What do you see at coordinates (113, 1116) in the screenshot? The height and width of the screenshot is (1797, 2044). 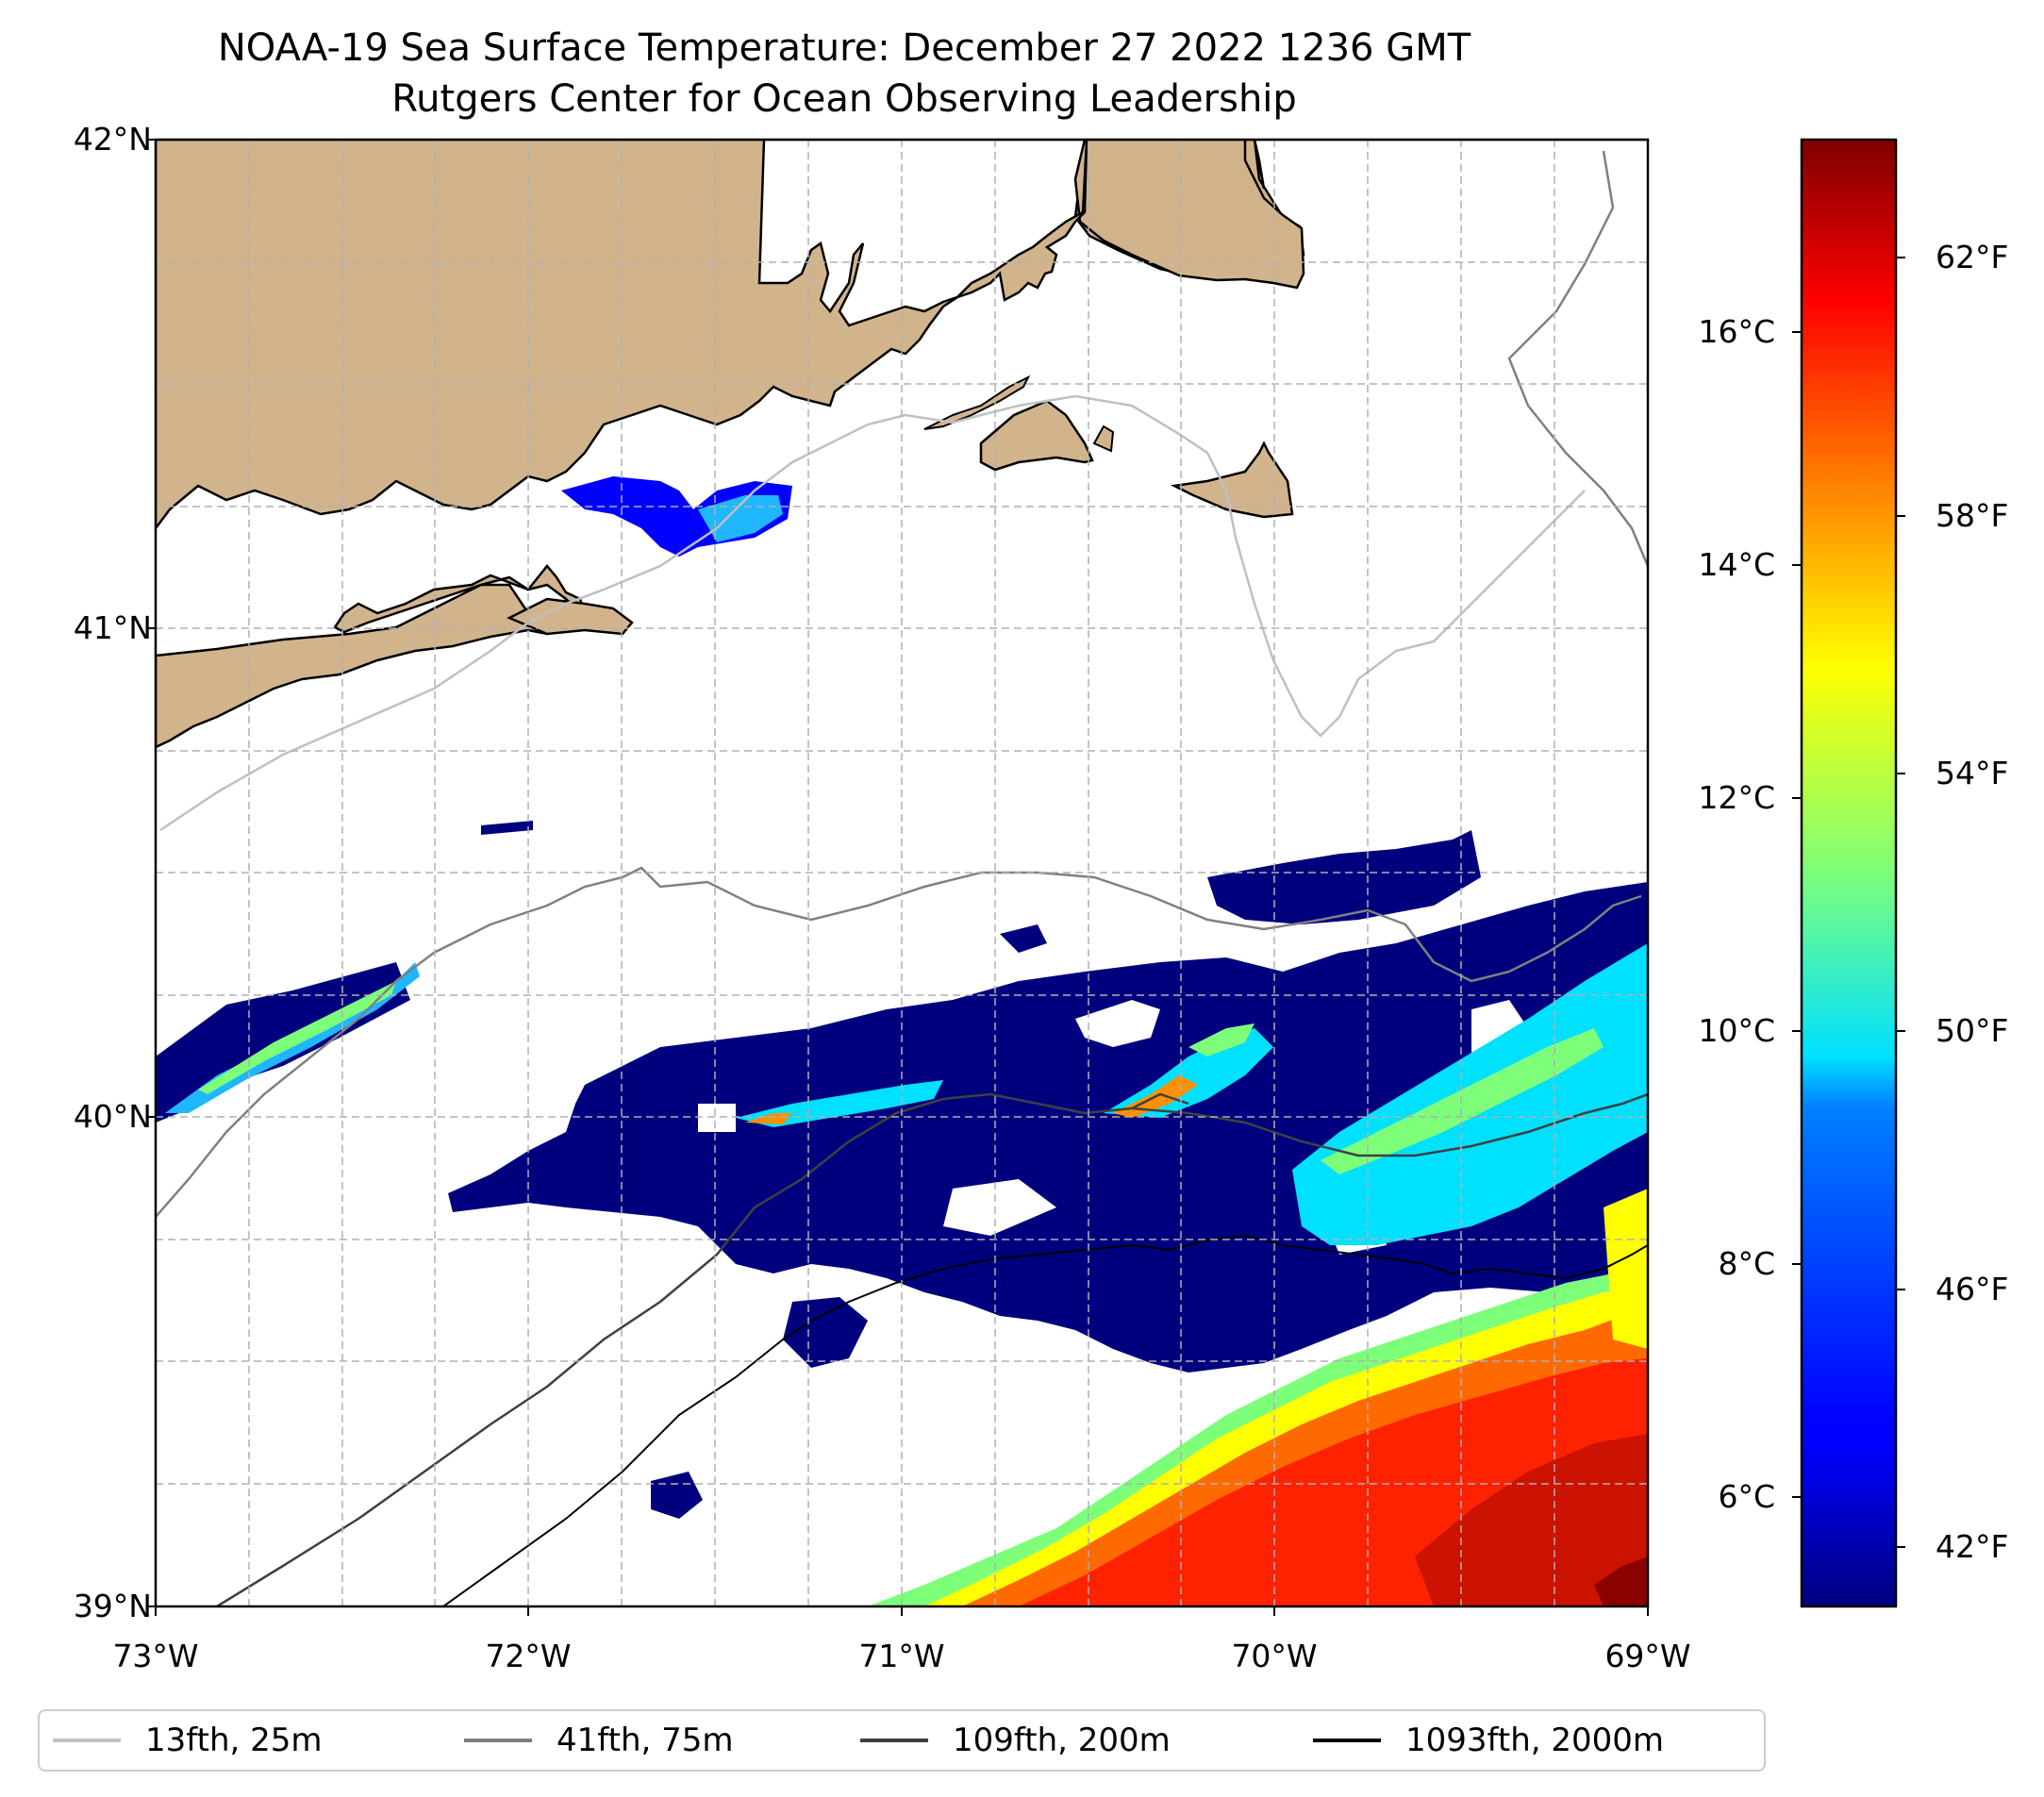 I see `lat-label-40: 40°N` at bounding box center [113, 1116].